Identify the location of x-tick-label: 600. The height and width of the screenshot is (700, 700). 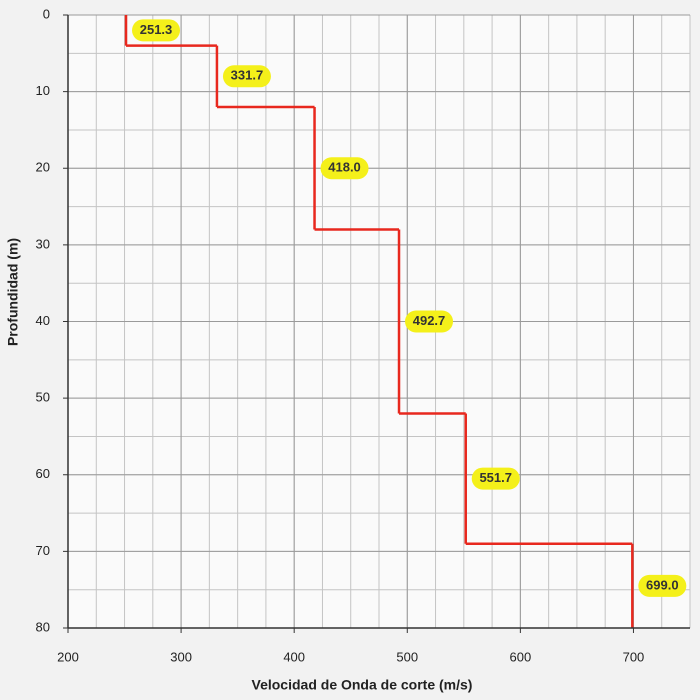
(521, 656).